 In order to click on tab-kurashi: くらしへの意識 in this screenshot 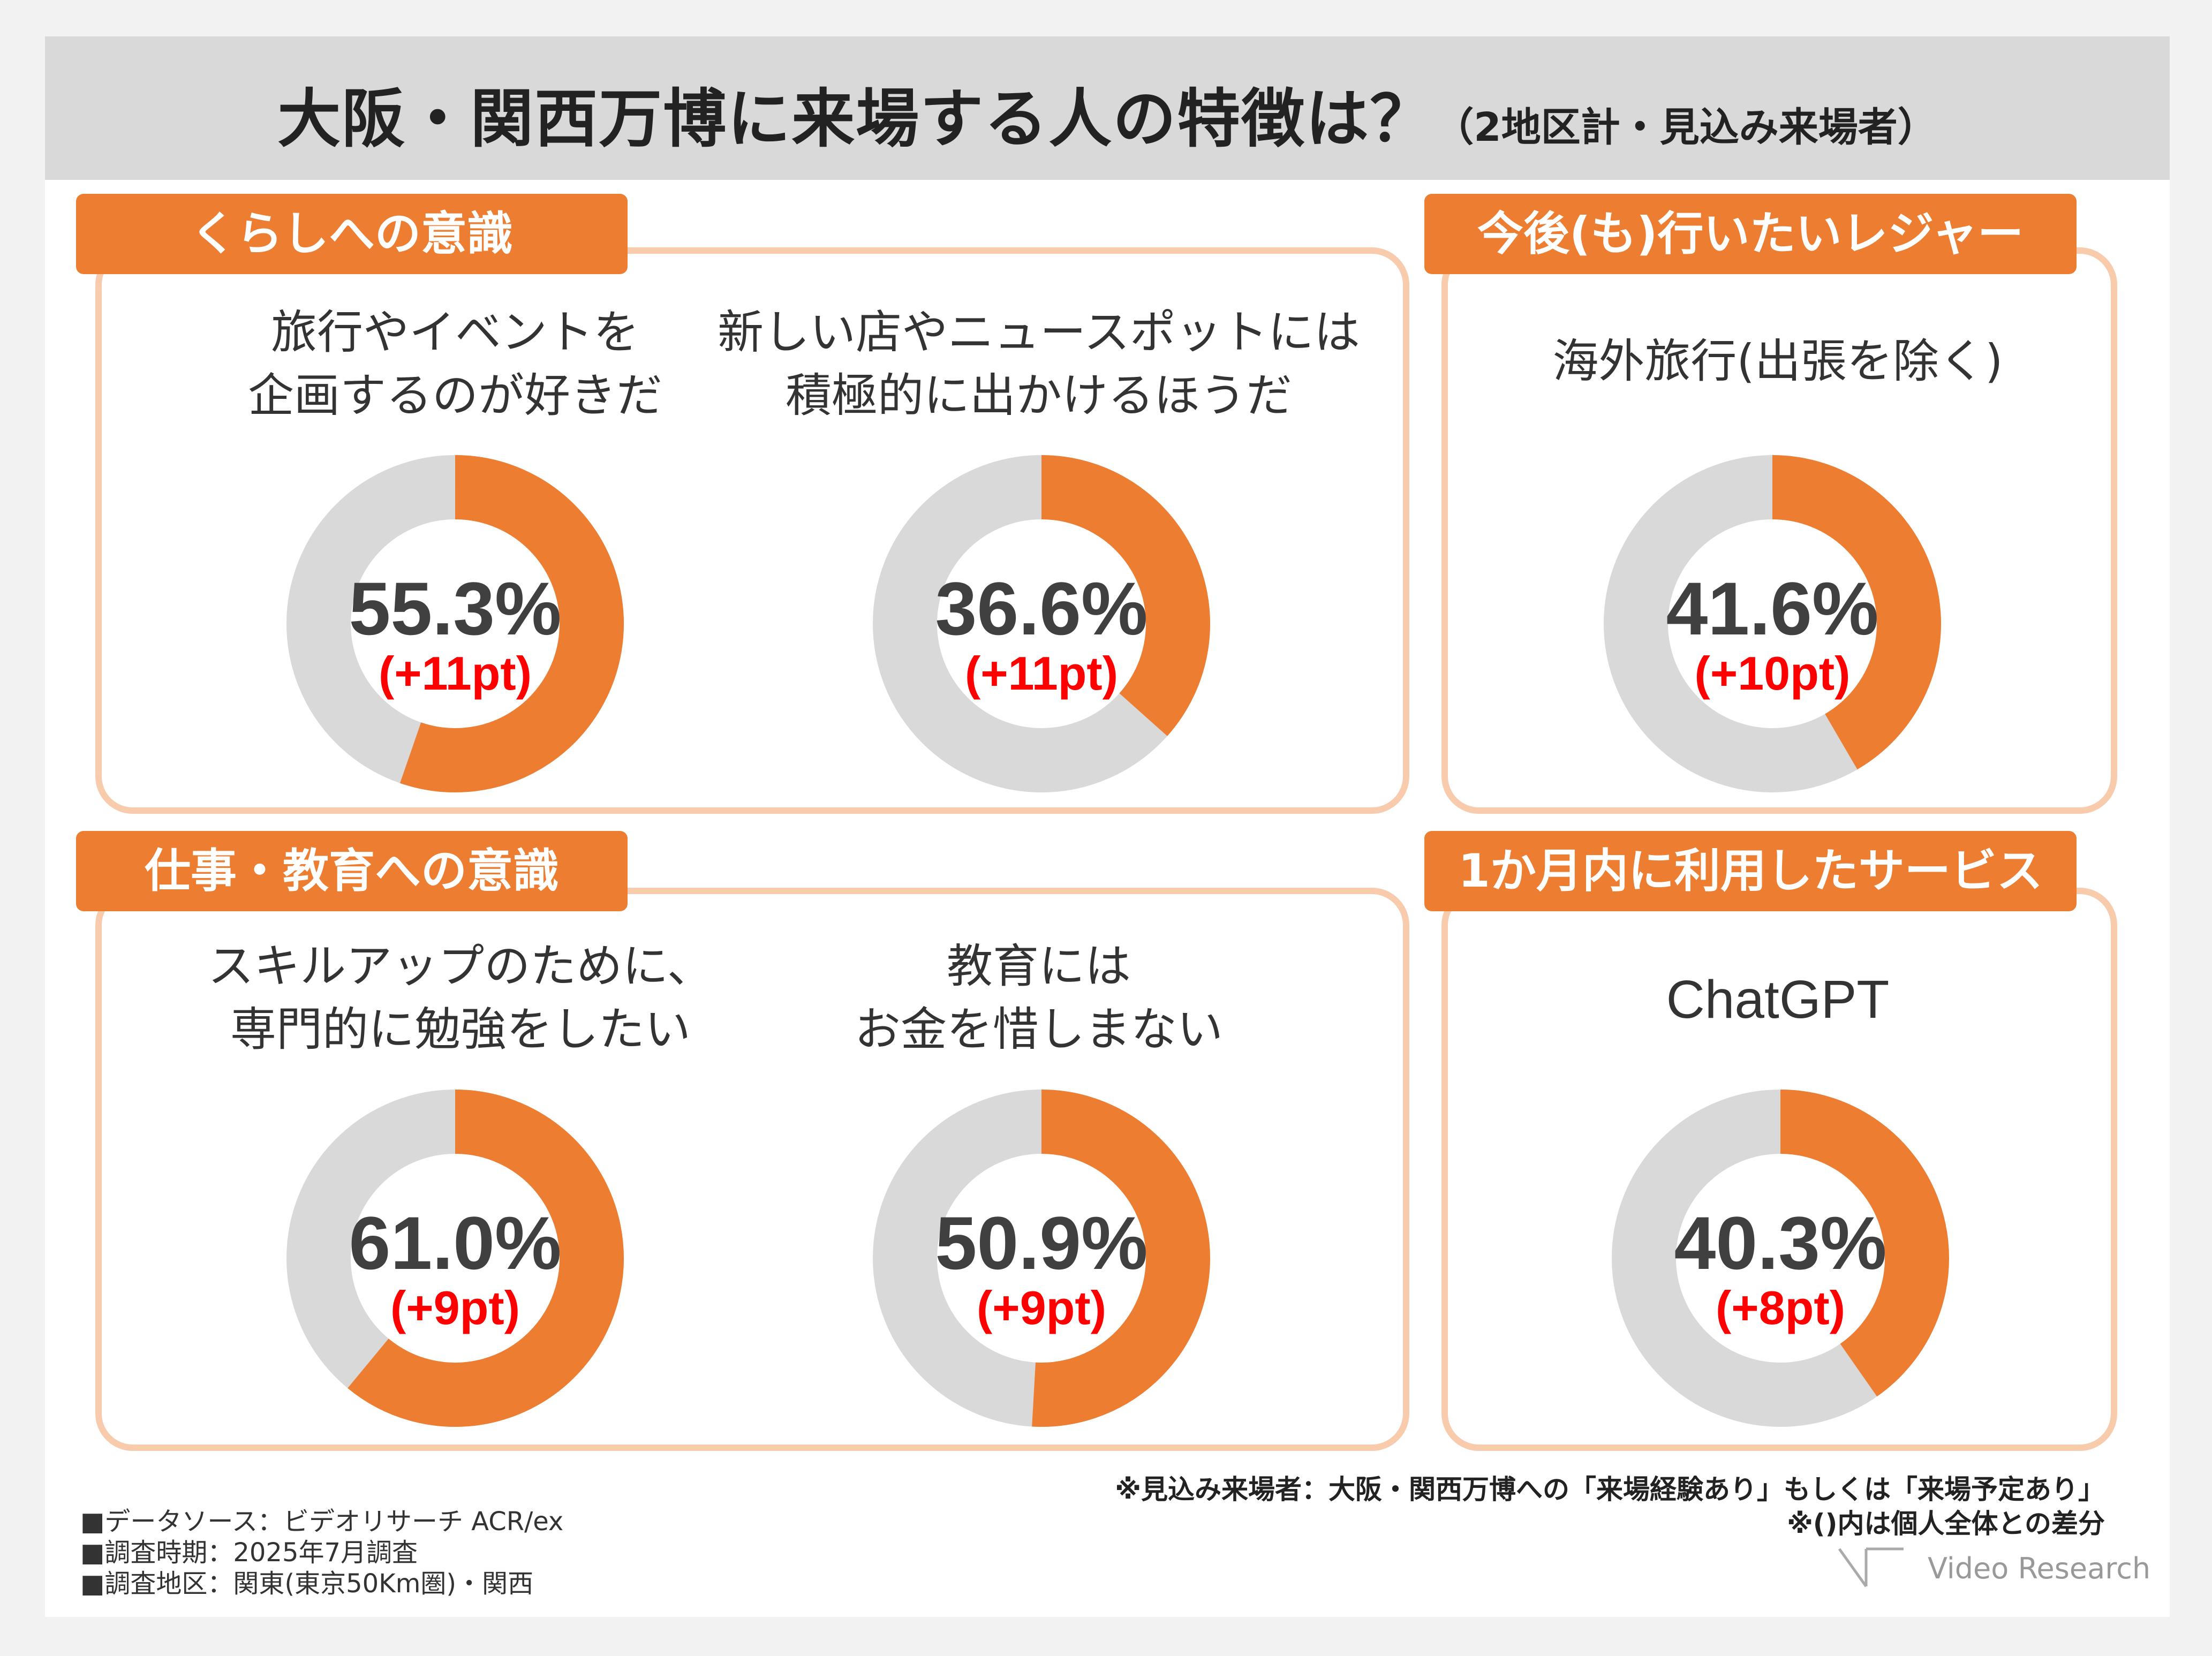, I will do `click(352, 234)`.